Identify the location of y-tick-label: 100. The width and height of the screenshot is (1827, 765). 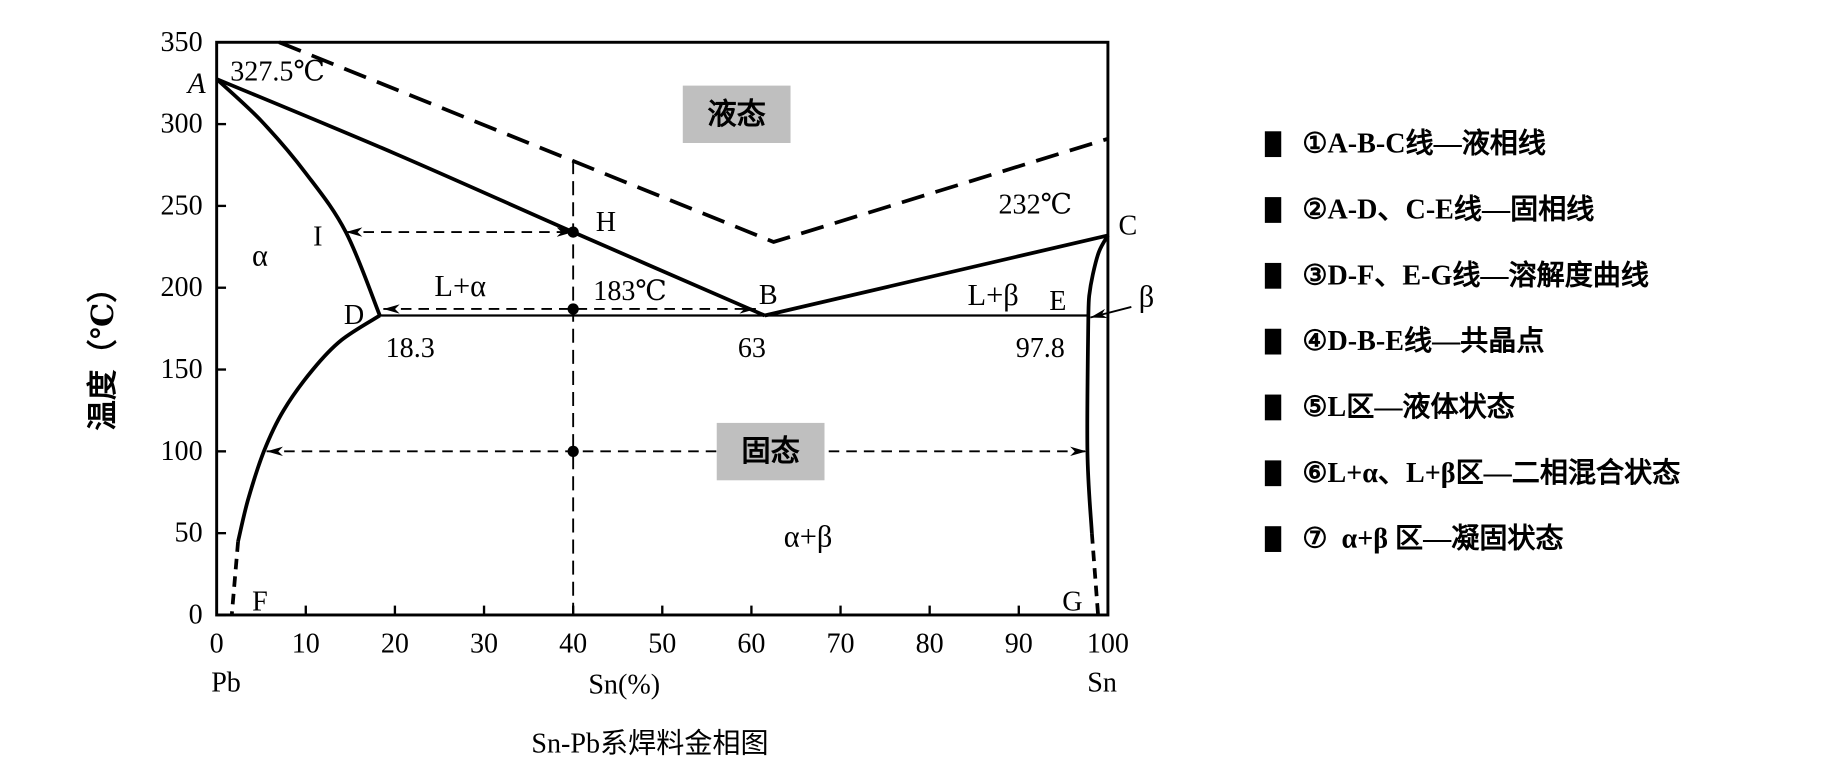
(181, 451).